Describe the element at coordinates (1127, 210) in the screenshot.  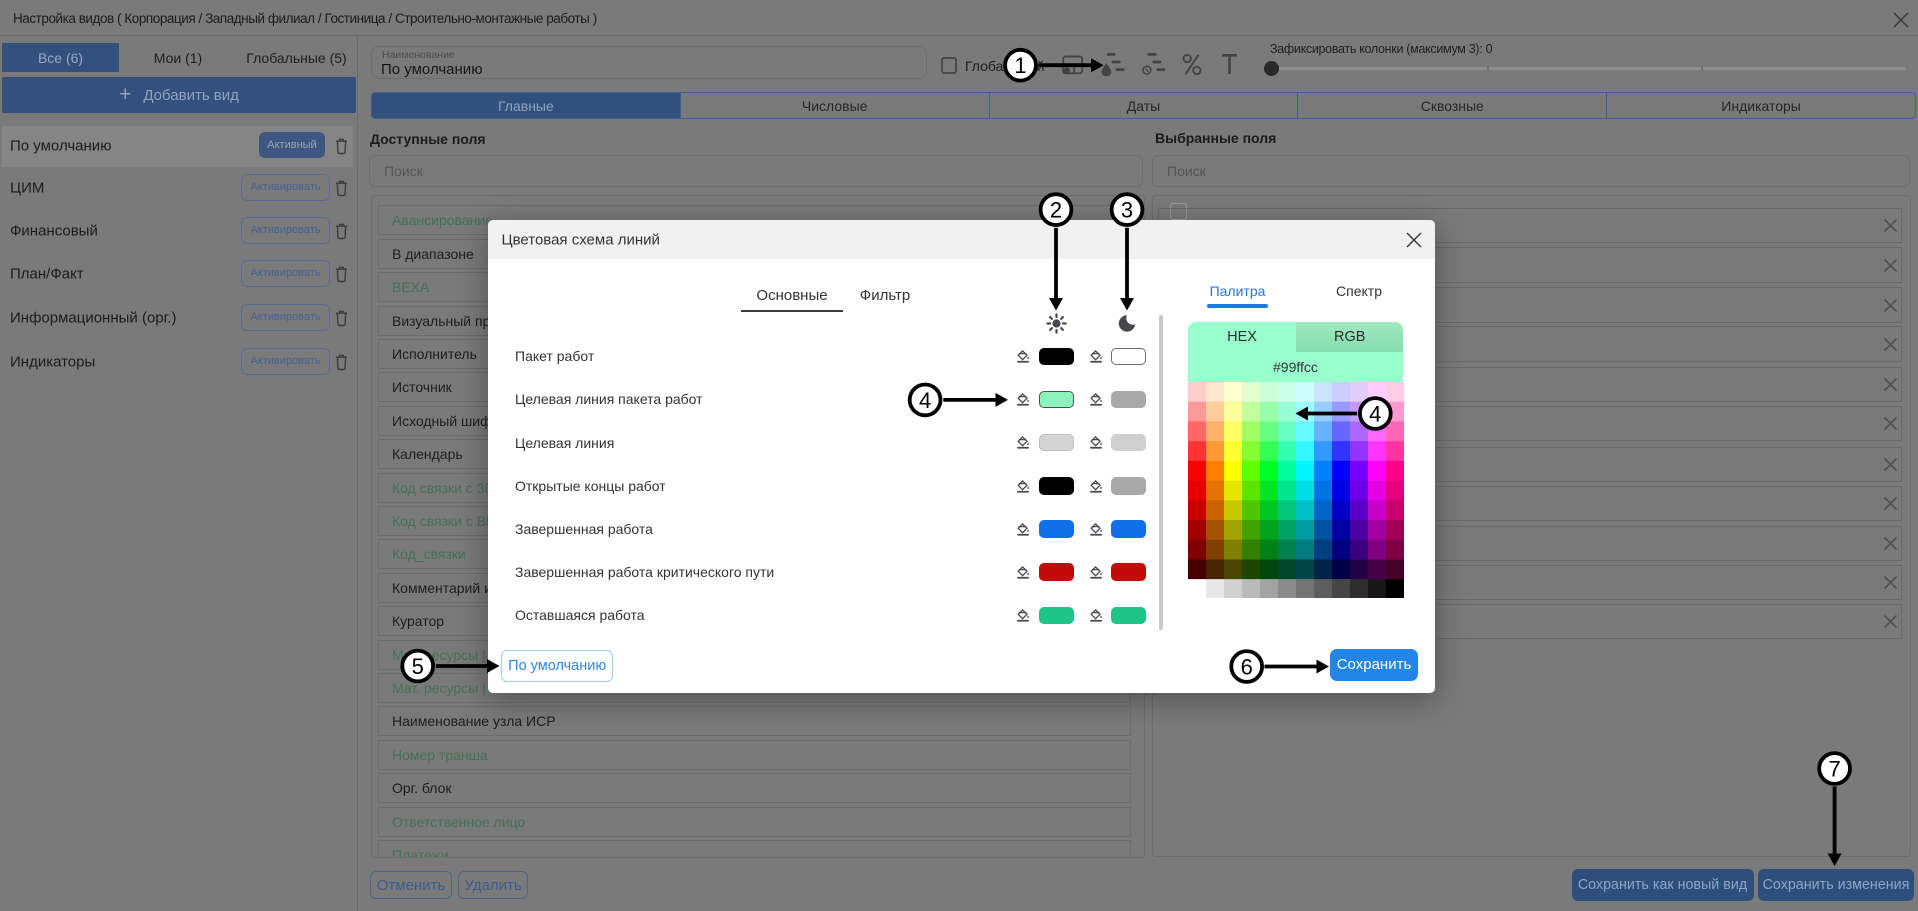
I see `svg-text: 3` at that location.